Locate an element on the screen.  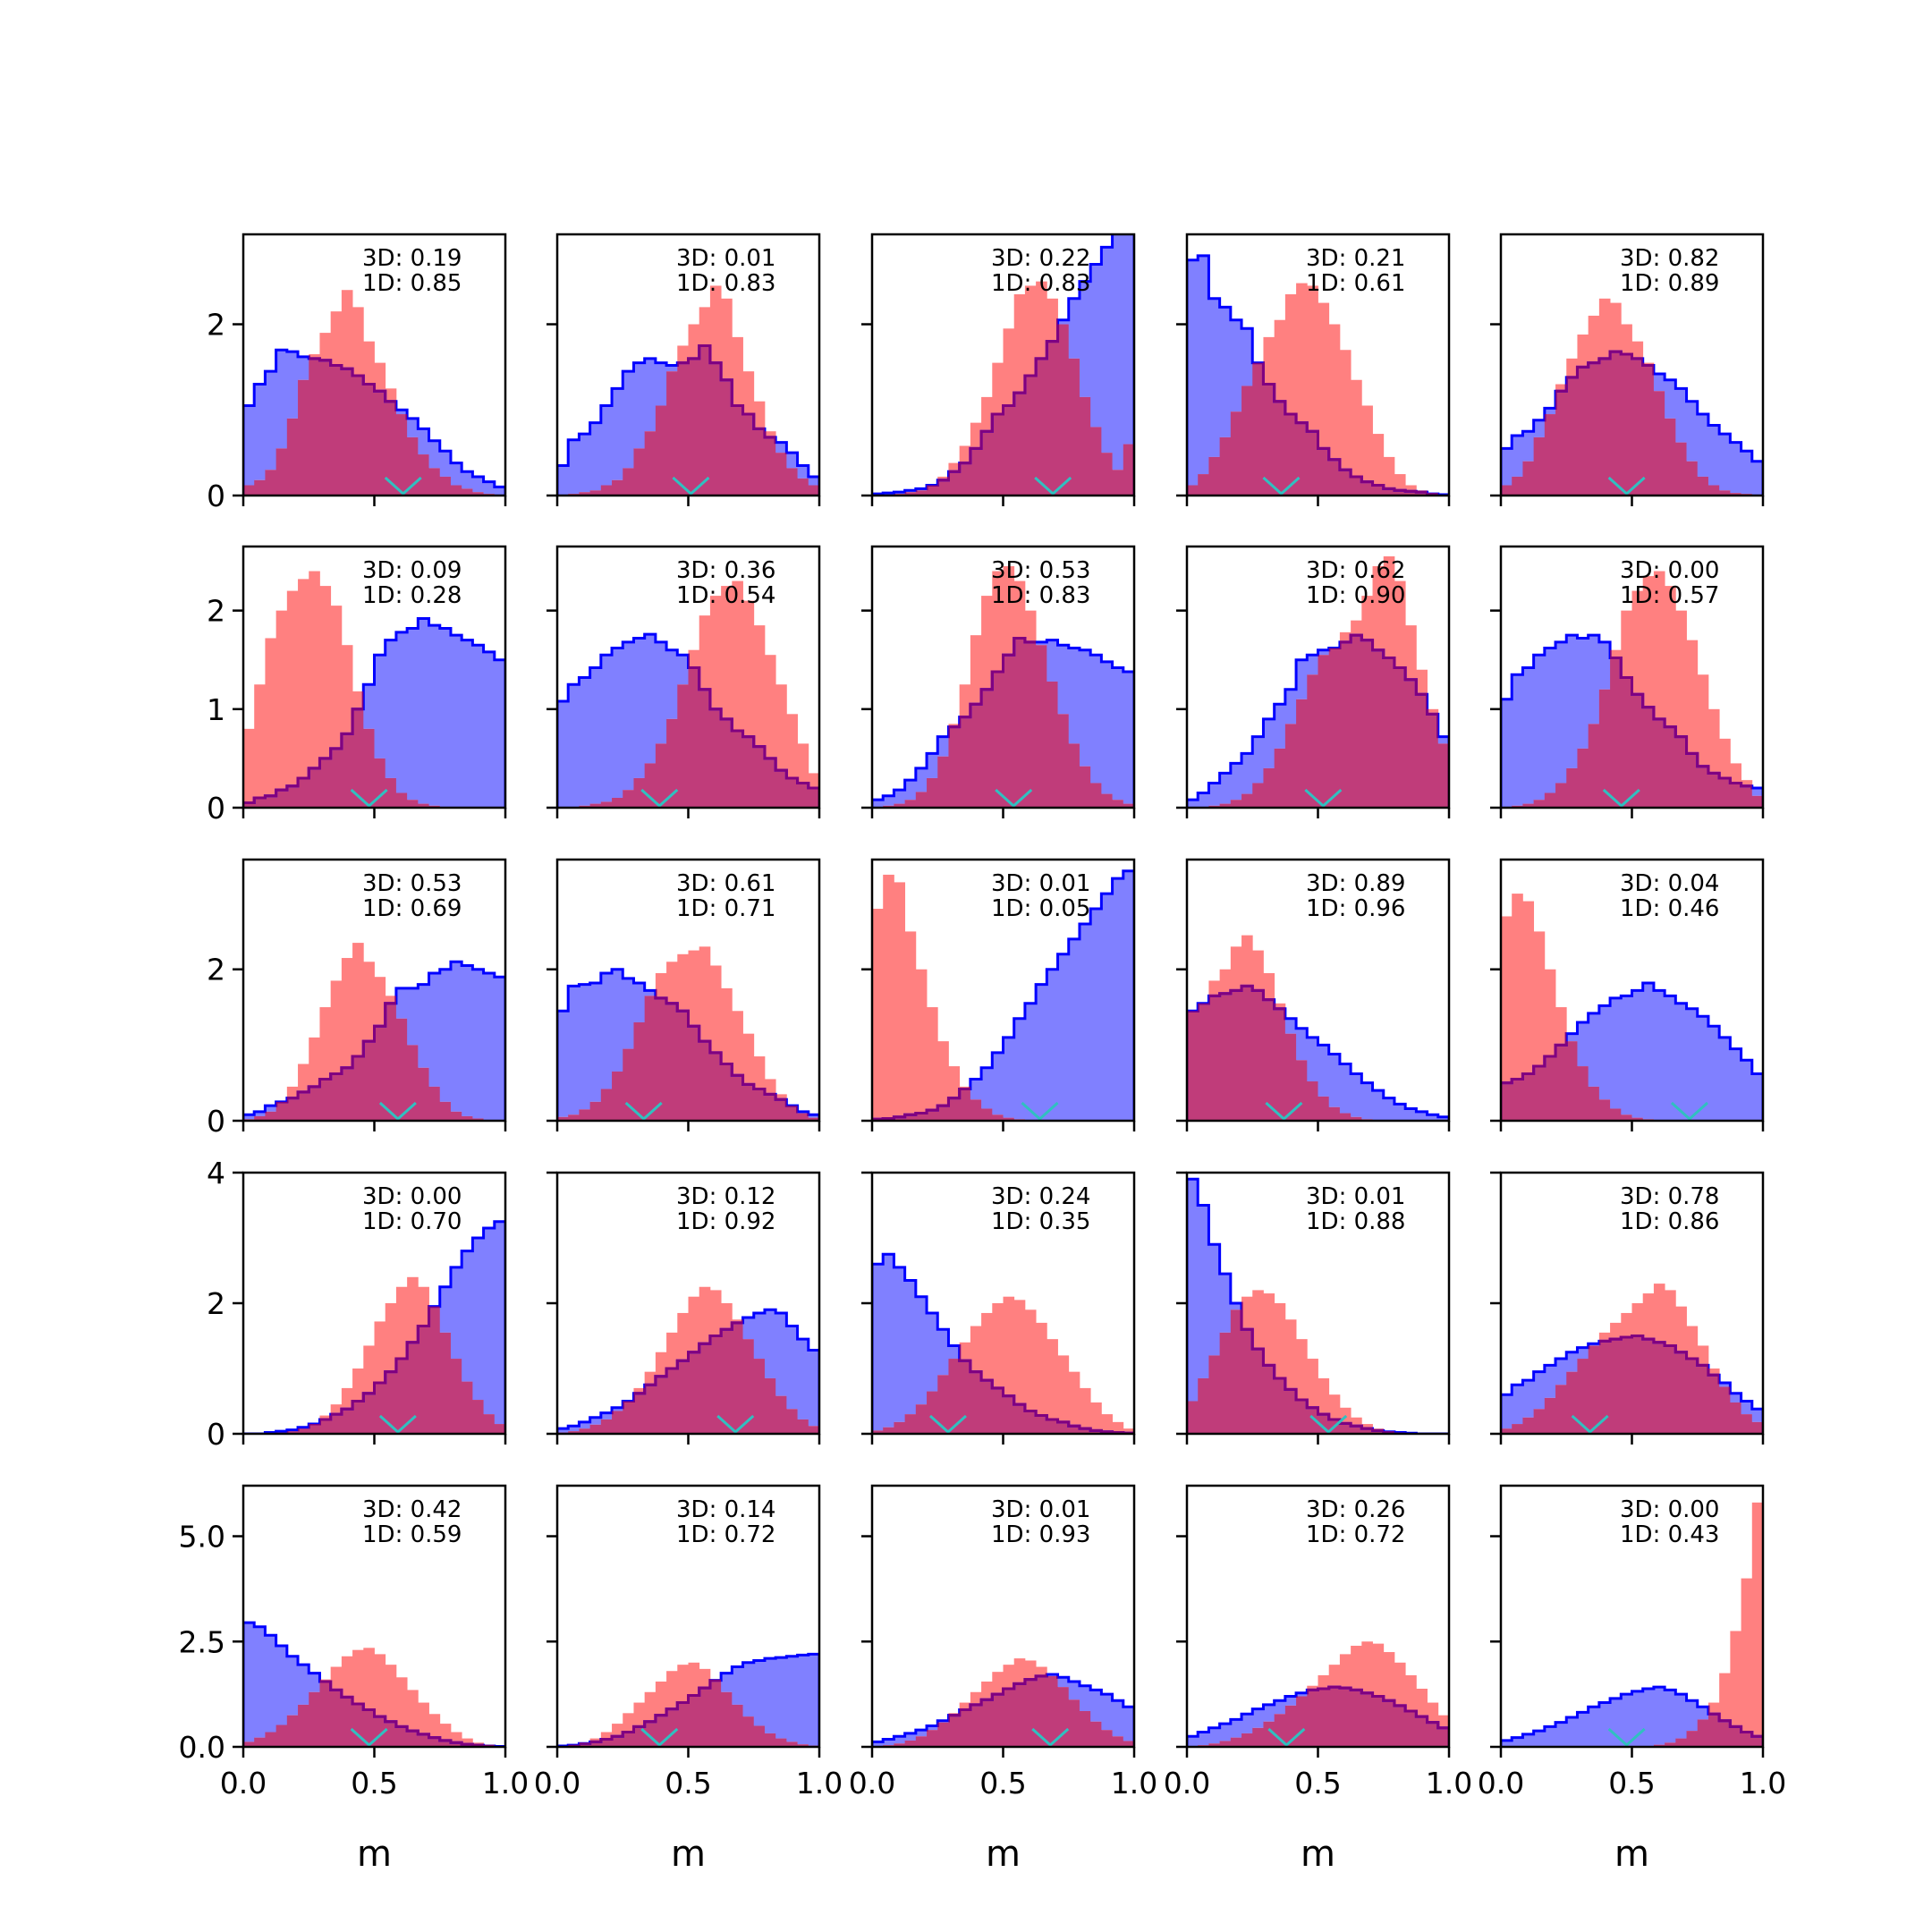
x-axis-label: m is located at coordinates (374, 1854).